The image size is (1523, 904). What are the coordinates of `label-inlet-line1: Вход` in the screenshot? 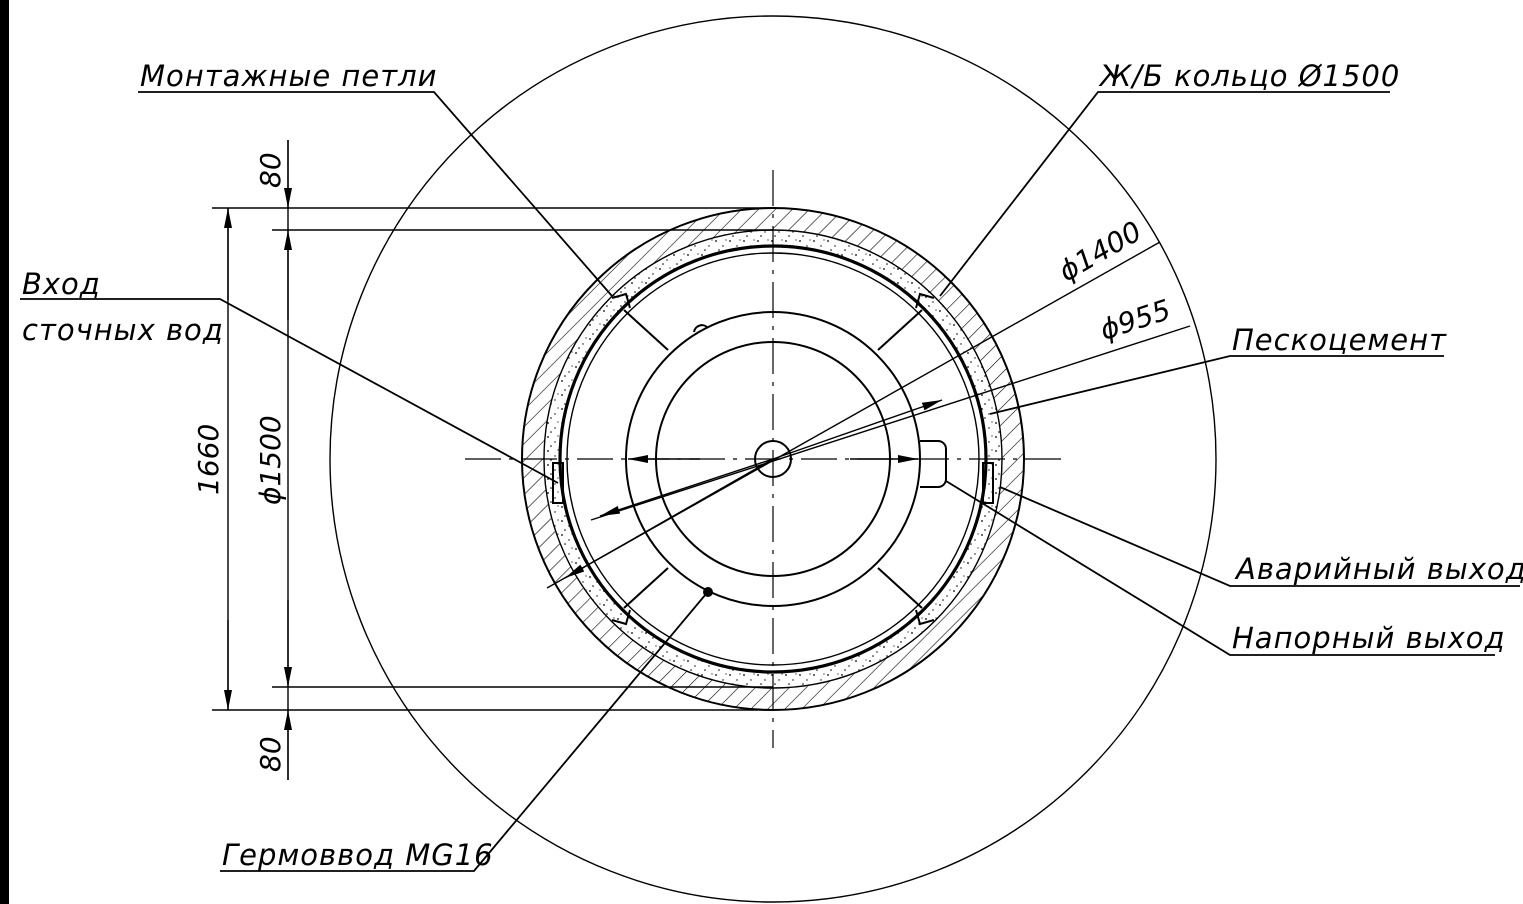 It's located at (61, 284).